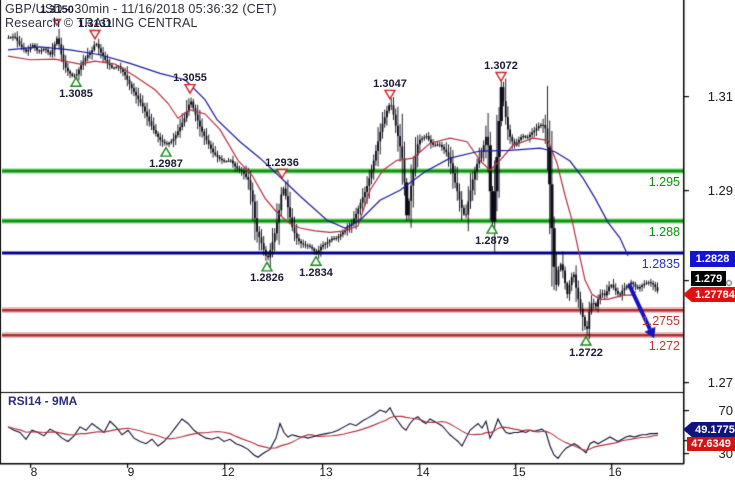  I want to click on swing-point-label: 1.2826, so click(267, 278).